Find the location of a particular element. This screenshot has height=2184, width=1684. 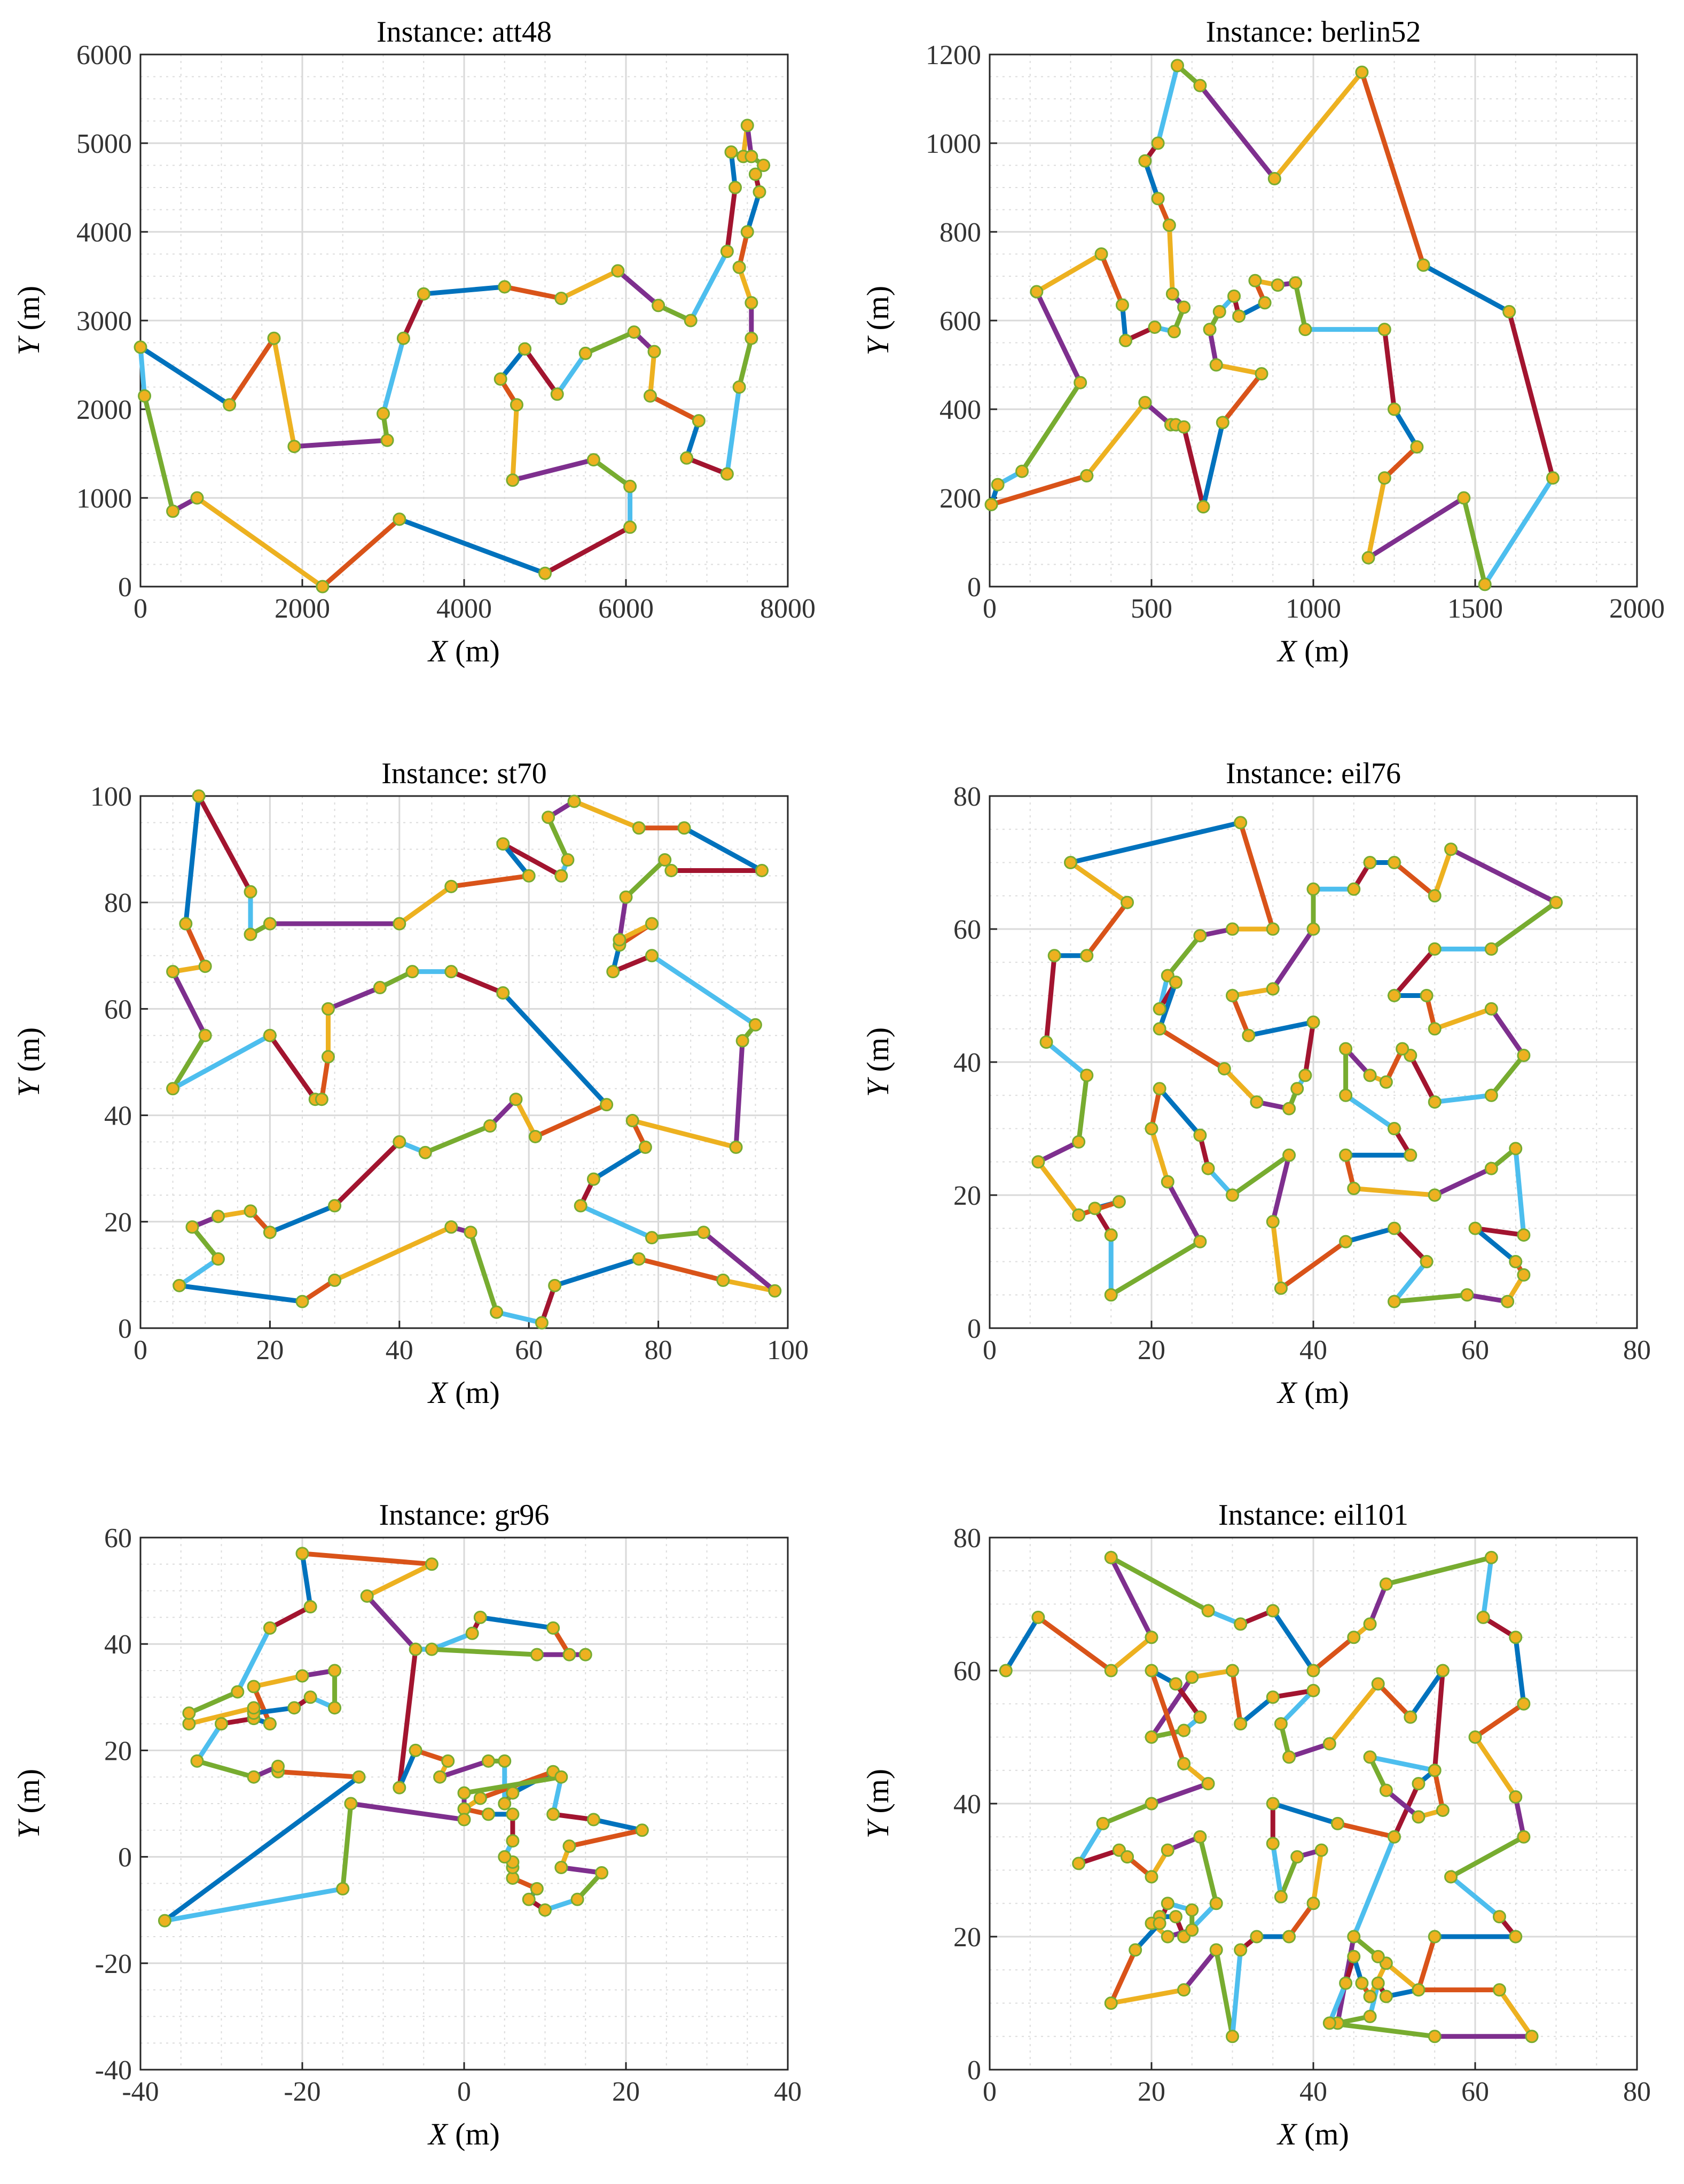

chart-title: Instance: st70 is located at coordinates (463, 773).